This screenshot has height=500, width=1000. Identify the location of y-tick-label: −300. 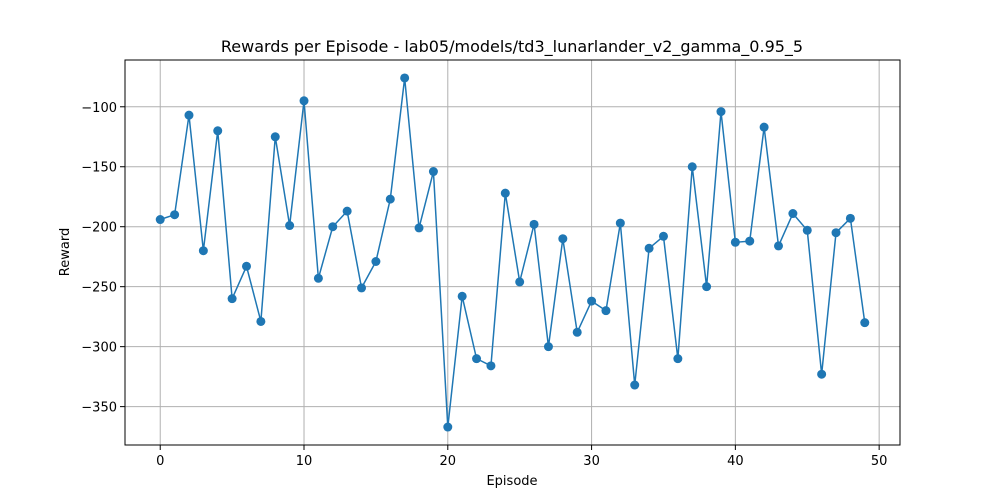
(99, 348).